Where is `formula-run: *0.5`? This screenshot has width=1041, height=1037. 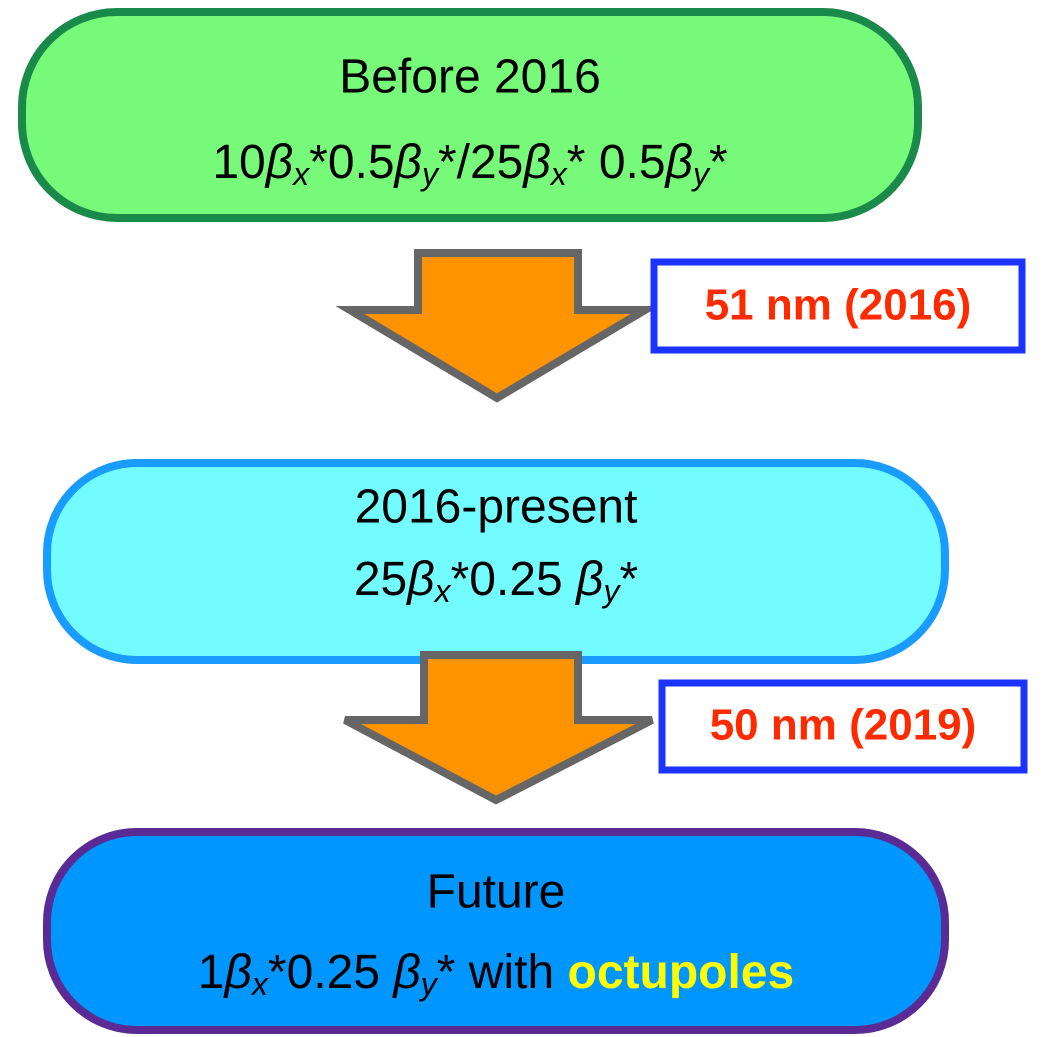
formula-run: *0.5 is located at coordinates (351, 162).